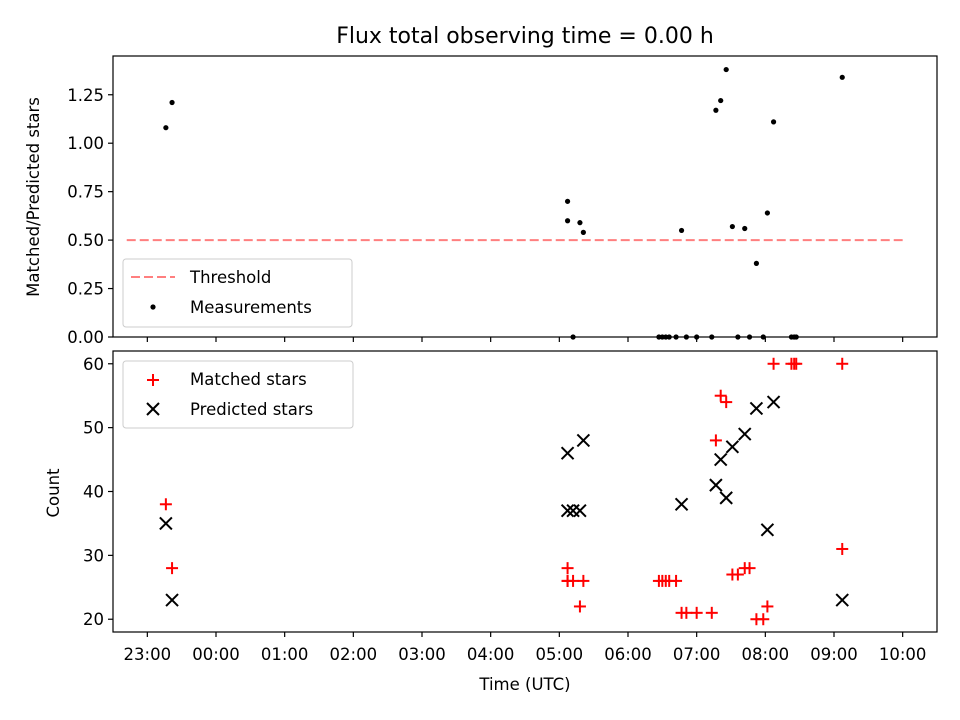  What do you see at coordinates (85, 289) in the screenshot?
I see `top-y-tick-label: 0.25` at bounding box center [85, 289].